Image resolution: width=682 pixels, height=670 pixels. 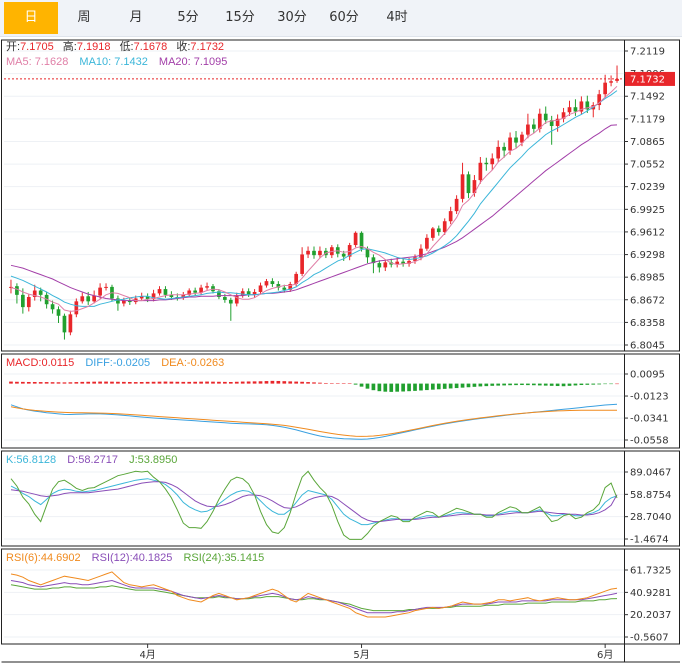 I want to click on tab-60min: 60分, so click(x=344, y=17).